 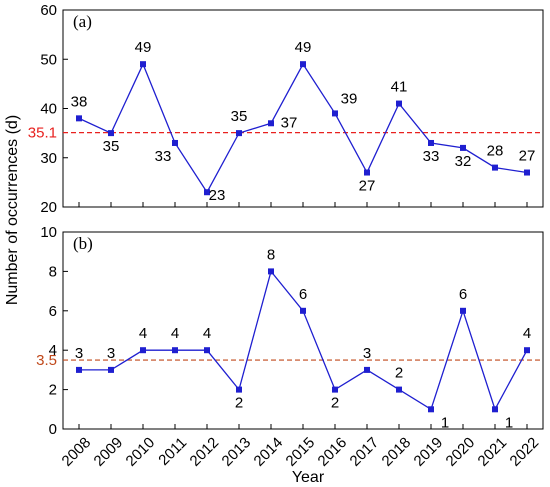 I want to click on y-tick-label: 0, so click(x=53, y=429).